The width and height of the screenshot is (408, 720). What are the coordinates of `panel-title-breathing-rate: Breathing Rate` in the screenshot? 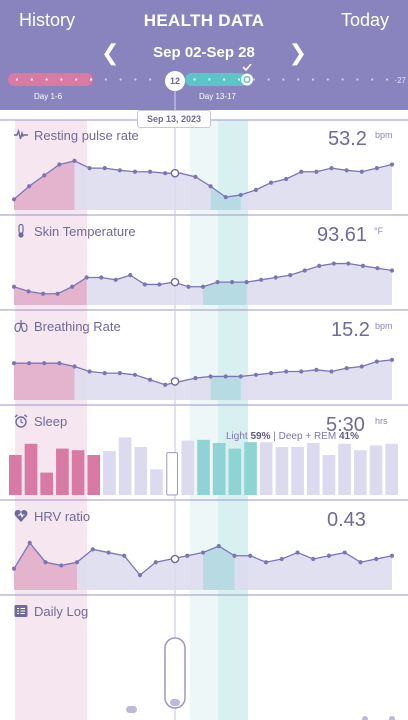 It's located at (67, 326).